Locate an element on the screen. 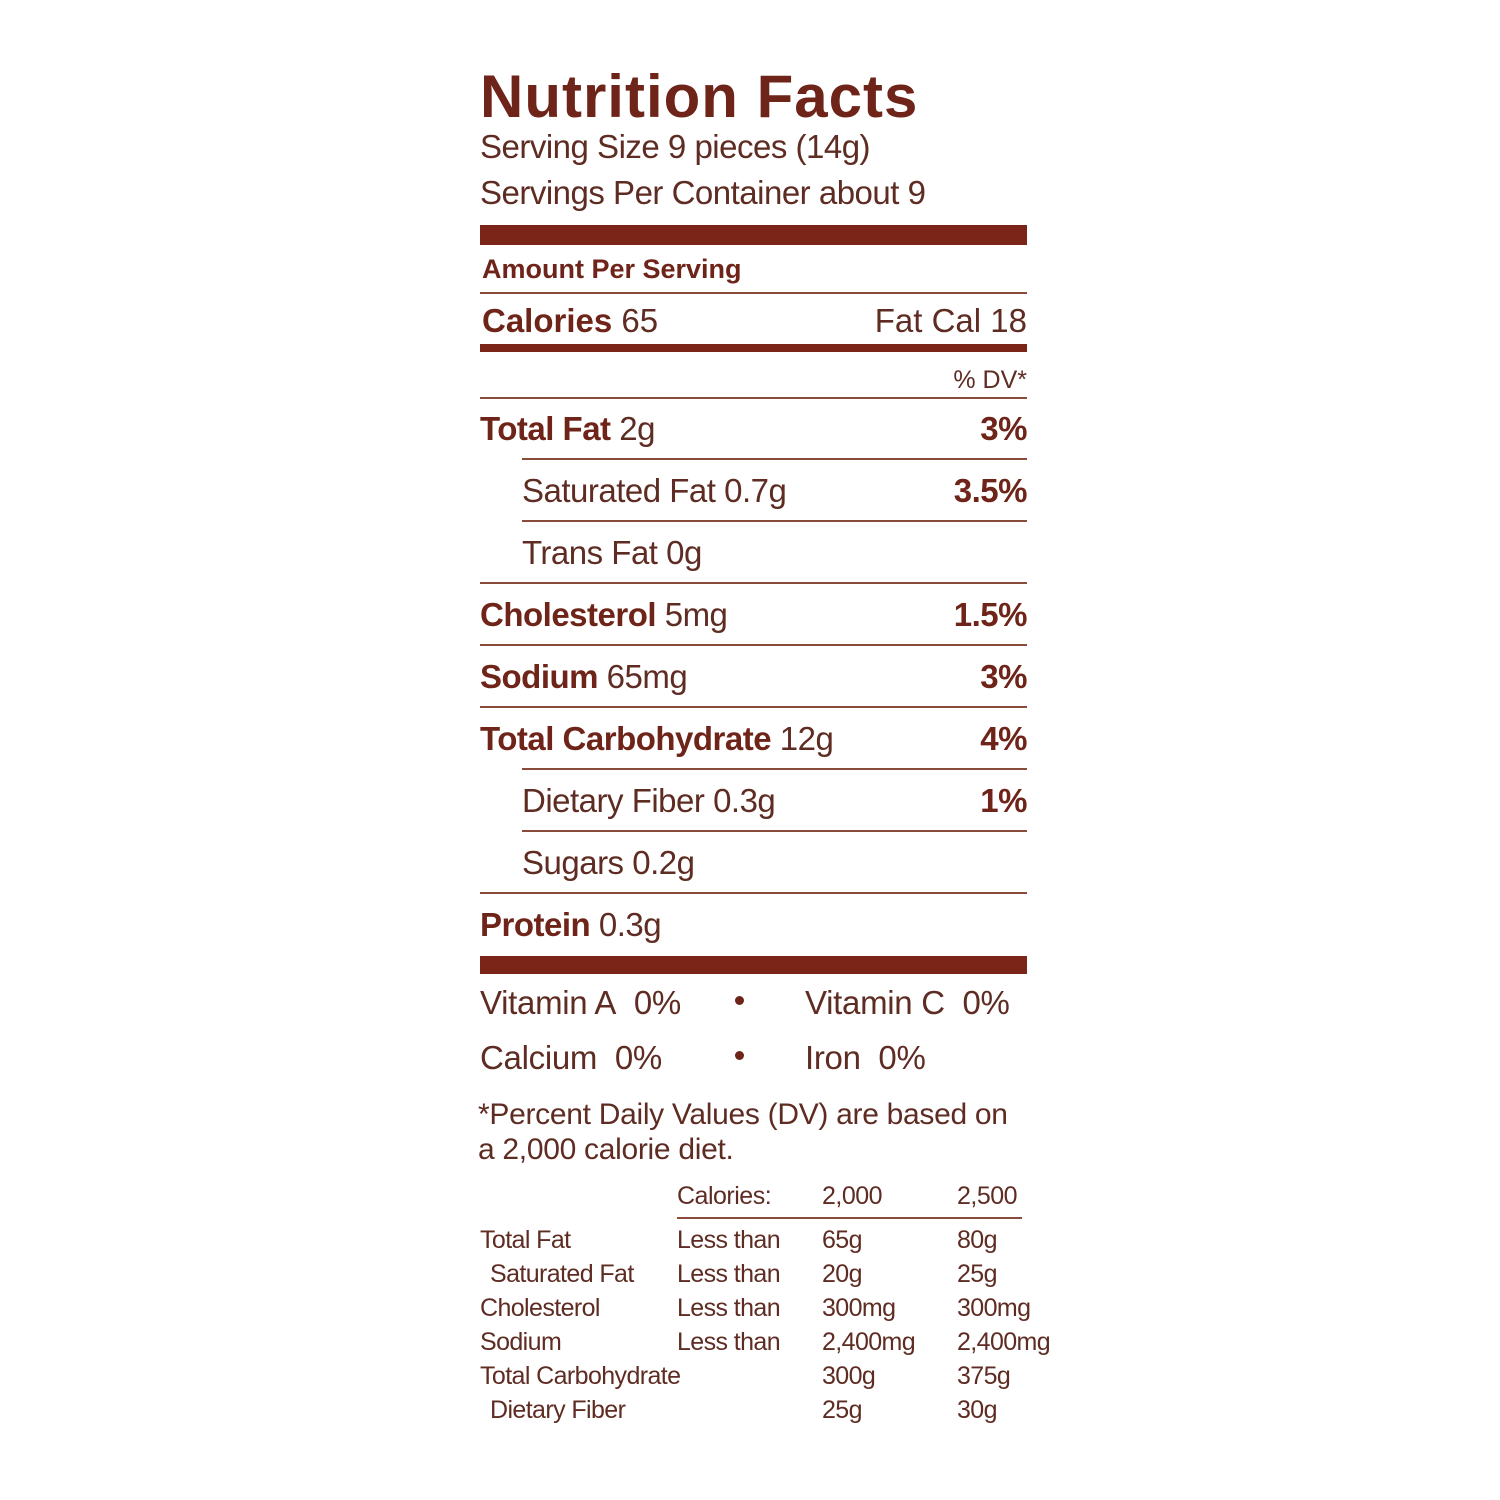 The width and height of the screenshot is (1500, 1500). dv-header: % DV* is located at coordinates (990, 380).